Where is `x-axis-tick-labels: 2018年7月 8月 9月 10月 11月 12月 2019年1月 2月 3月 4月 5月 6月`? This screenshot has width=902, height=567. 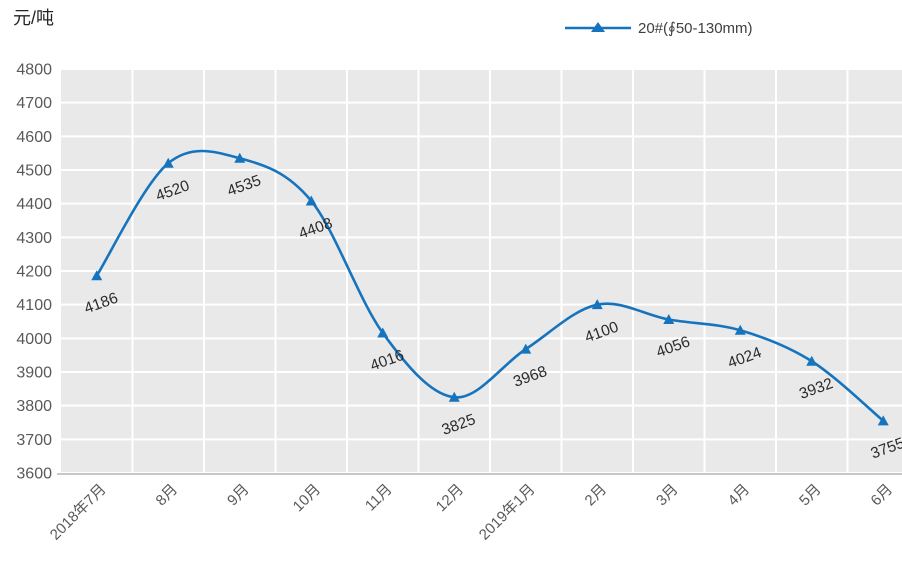 x-axis-tick-labels: 2018年7月 8月 9月 10月 11月 12月 2019年1月 2月 3月 4月 5月 6月 is located at coordinates (471, 512).